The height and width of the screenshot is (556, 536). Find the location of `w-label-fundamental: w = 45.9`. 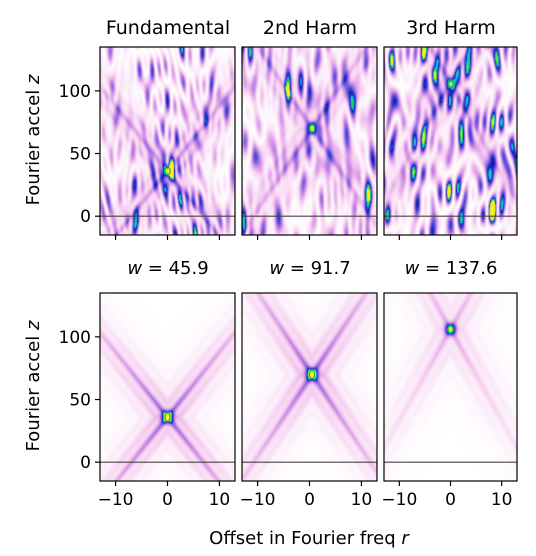

w-label-fundamental: w = 45.9 is located at coordinates (167, 268).